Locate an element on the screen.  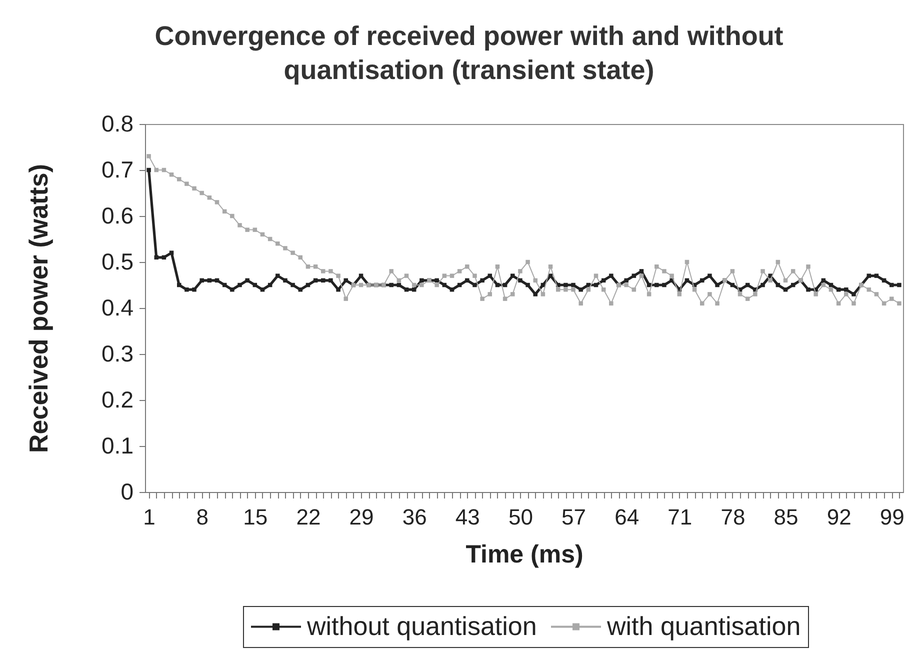
y-tick-label: 0.7 is located at coordinates (118, 169).